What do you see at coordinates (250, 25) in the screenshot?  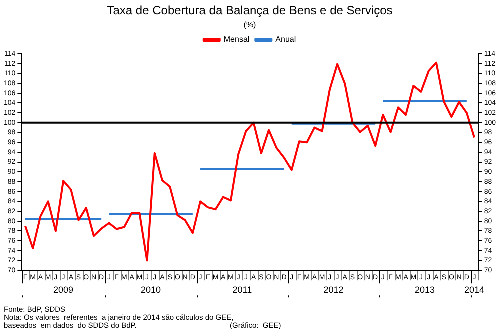 I see `chart-subtitle: (%)` at bounding box center [250, 25].